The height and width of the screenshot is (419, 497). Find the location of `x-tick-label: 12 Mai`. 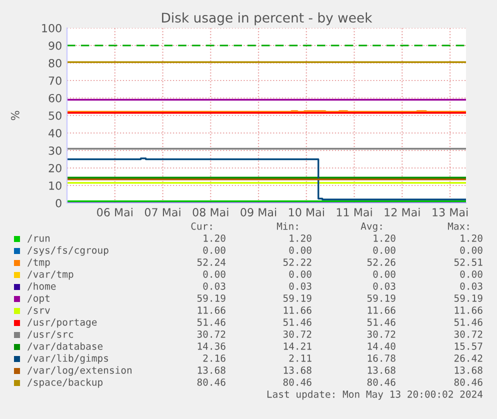

x-tick-label: 12 Mai is located at coordinates (402, 212).